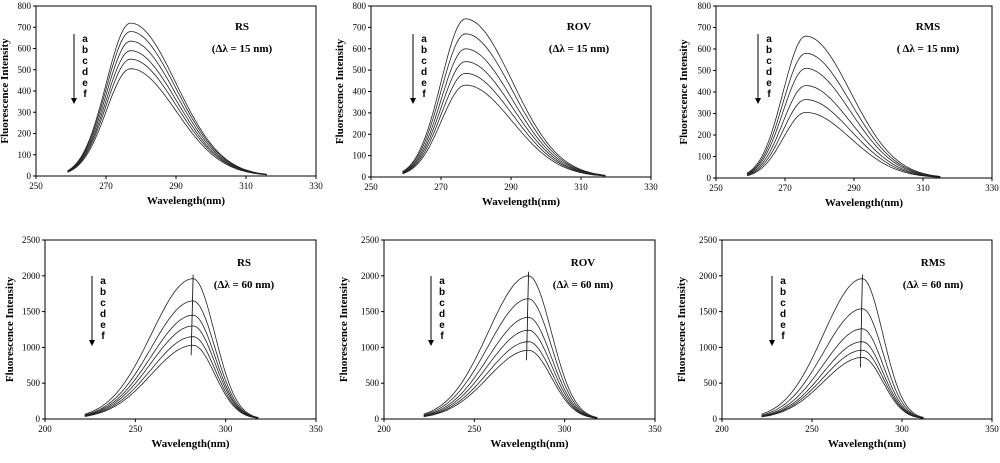  What do you see at coordinates (442, 281) in the screenshot?
I see `legend-letter-a: a` at bounding box center [442, 281].